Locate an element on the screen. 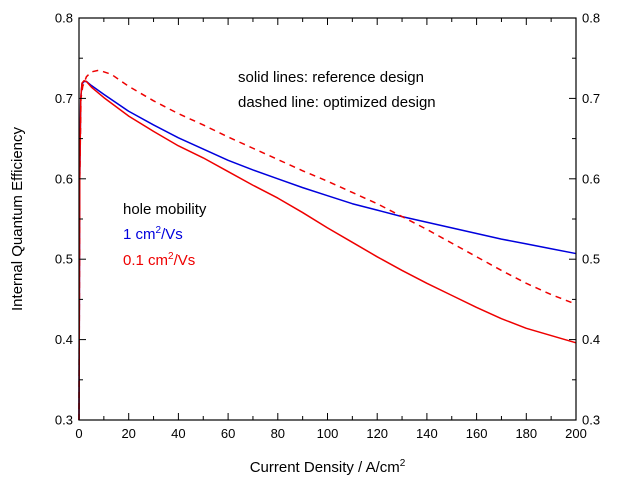 Image resolution: width=617 pixels, height=483 pixels. y-tick-label-right: 0.5 is located at coordinates (591, 259).